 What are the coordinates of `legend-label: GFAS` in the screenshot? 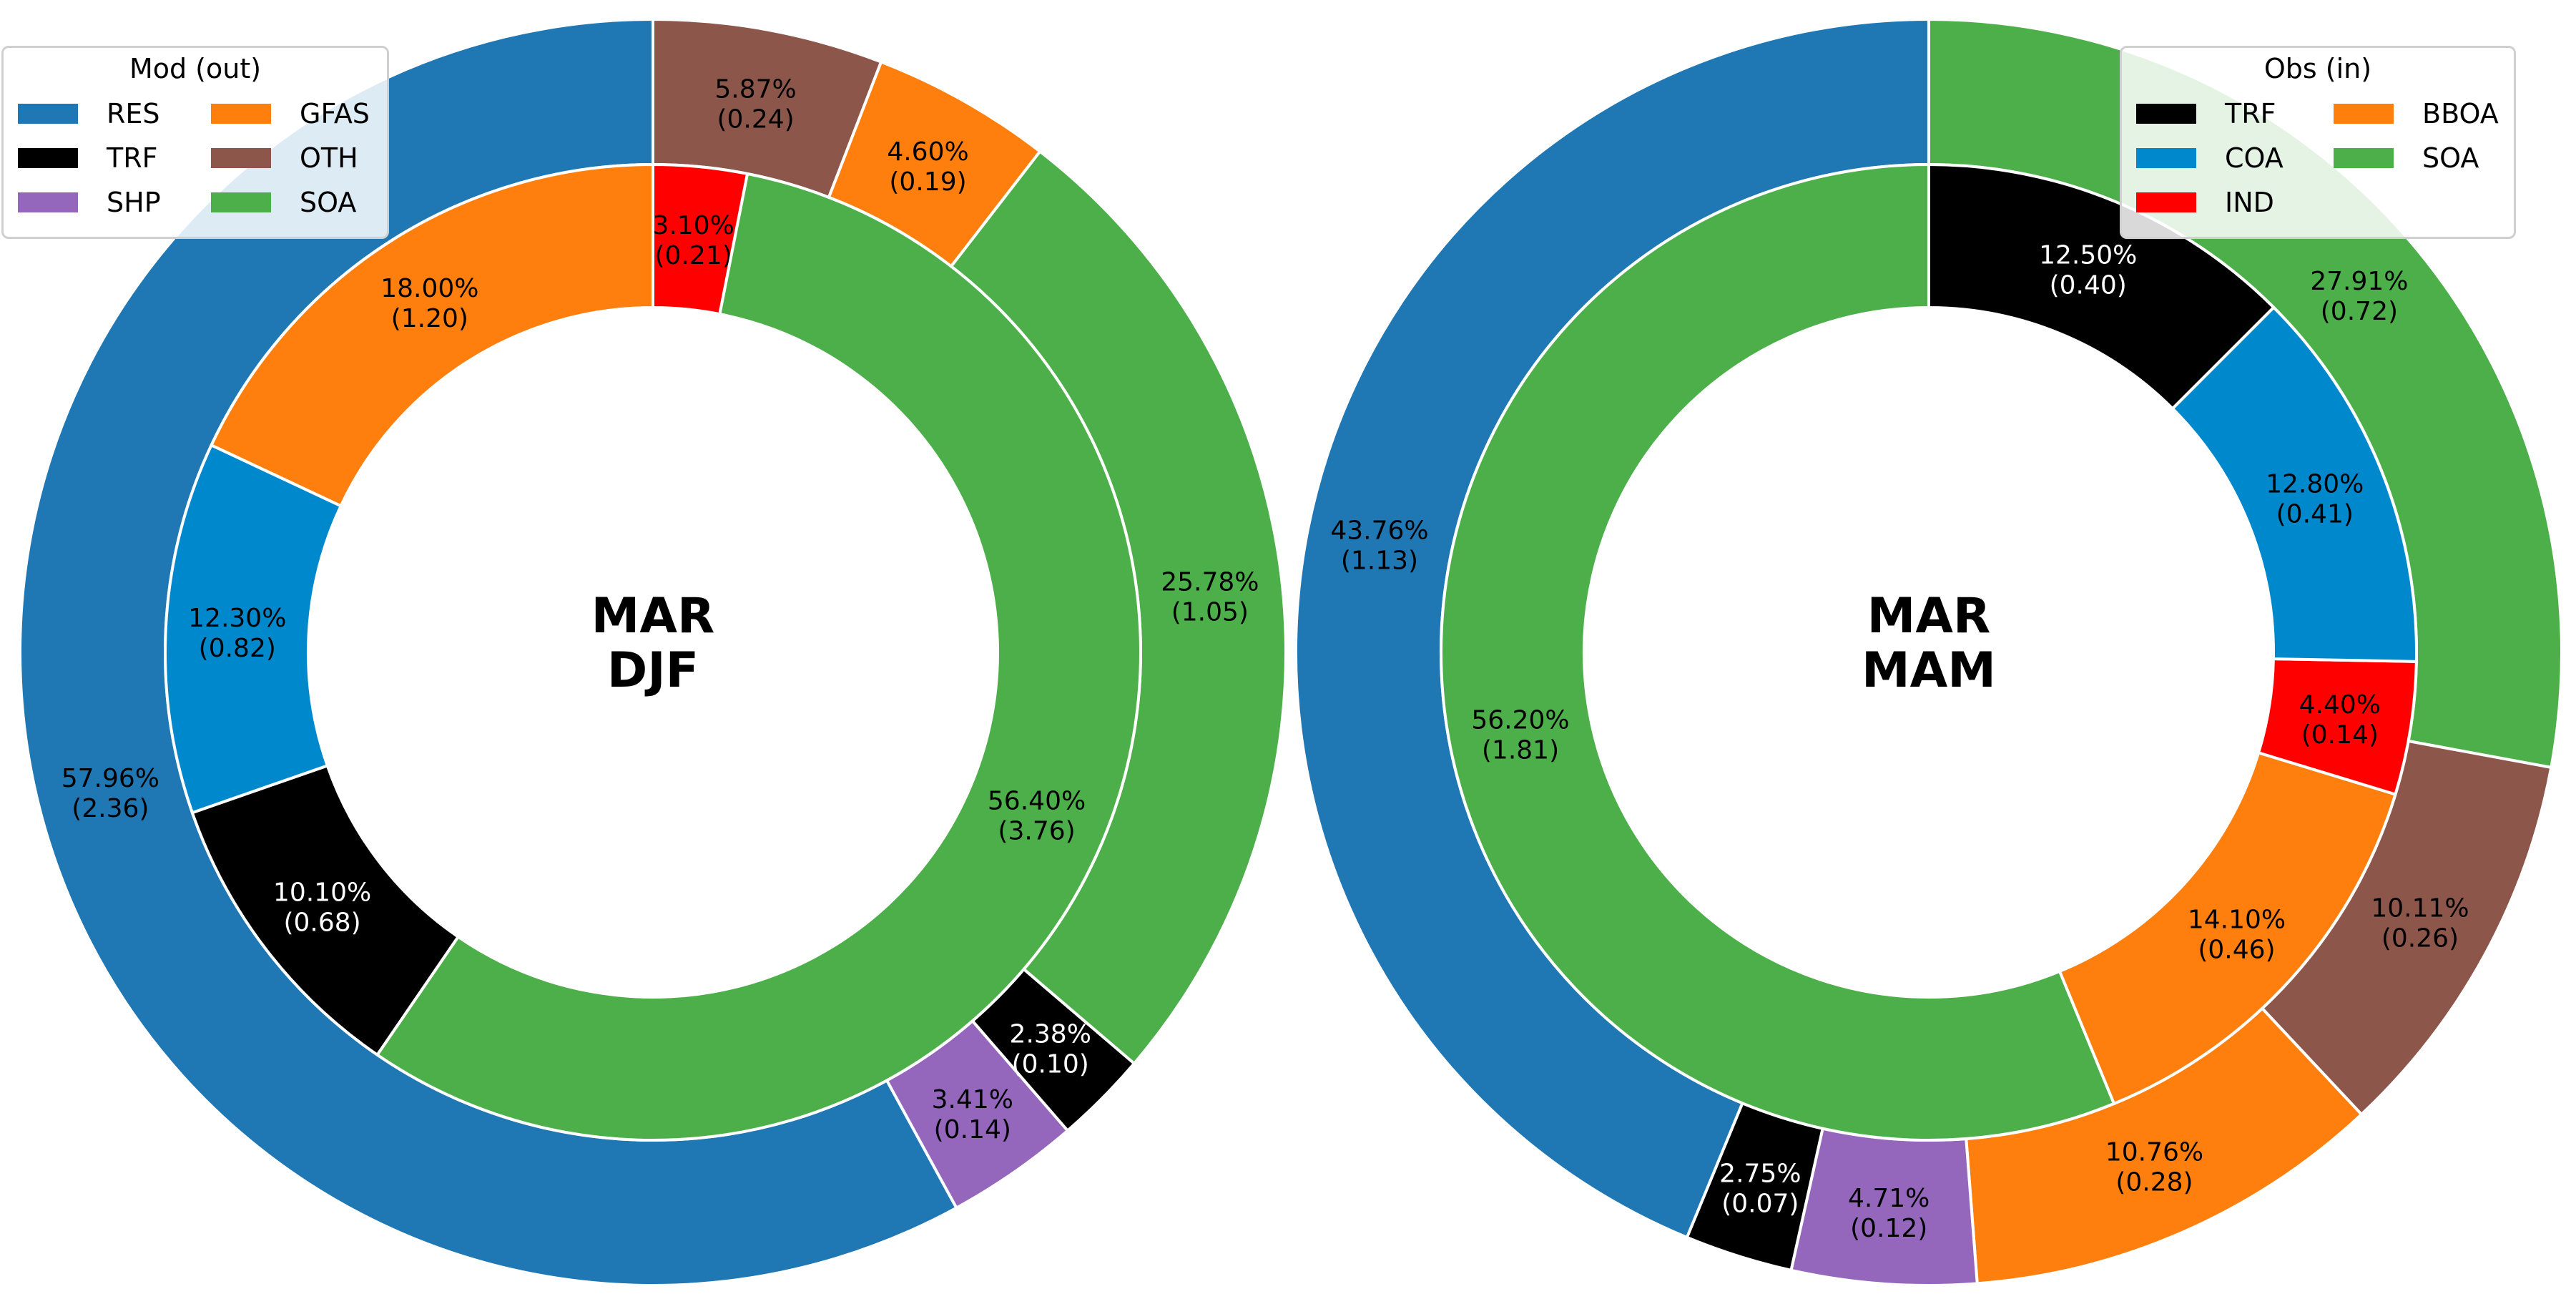 It's located at (335, 113).